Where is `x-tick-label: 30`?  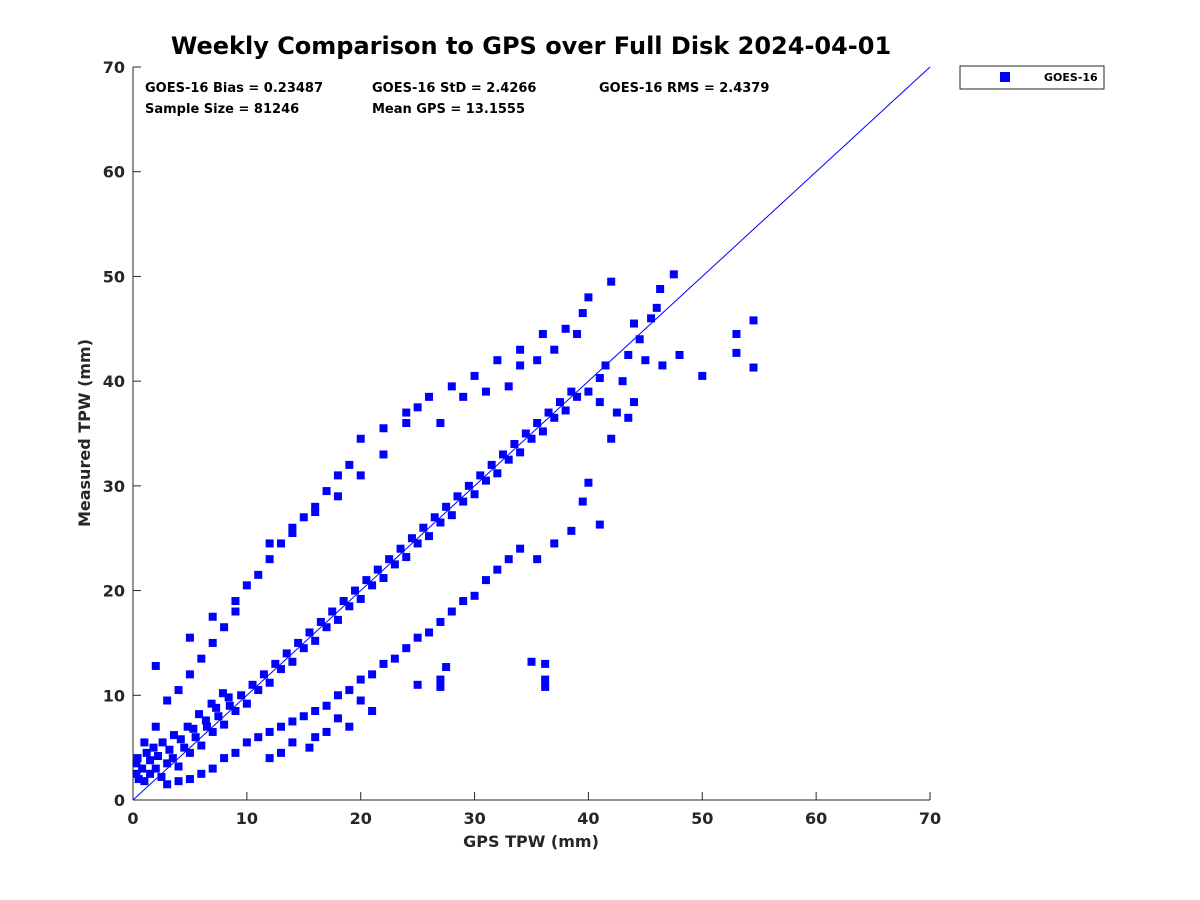
x-tick-label: 30 is located at coordinates (474, 818).